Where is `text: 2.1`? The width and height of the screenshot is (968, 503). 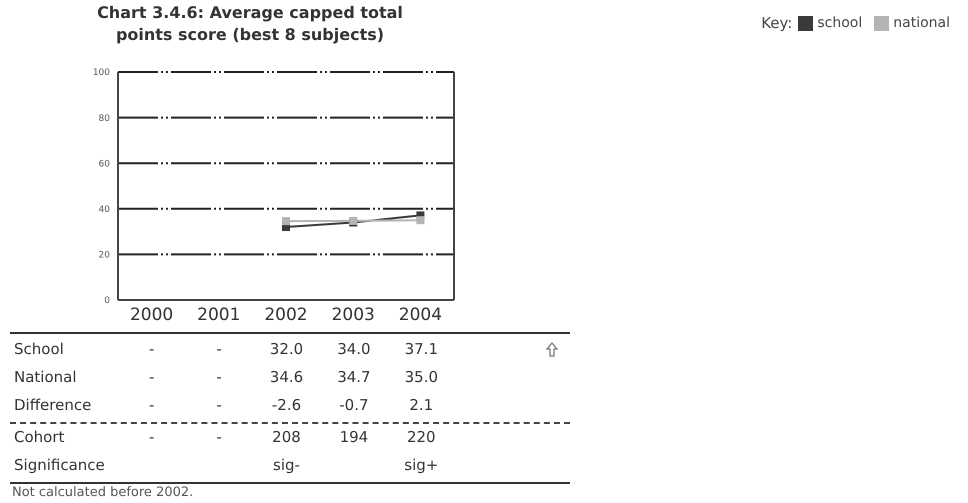 text: 2.1 is located at coordinates (421, 405).